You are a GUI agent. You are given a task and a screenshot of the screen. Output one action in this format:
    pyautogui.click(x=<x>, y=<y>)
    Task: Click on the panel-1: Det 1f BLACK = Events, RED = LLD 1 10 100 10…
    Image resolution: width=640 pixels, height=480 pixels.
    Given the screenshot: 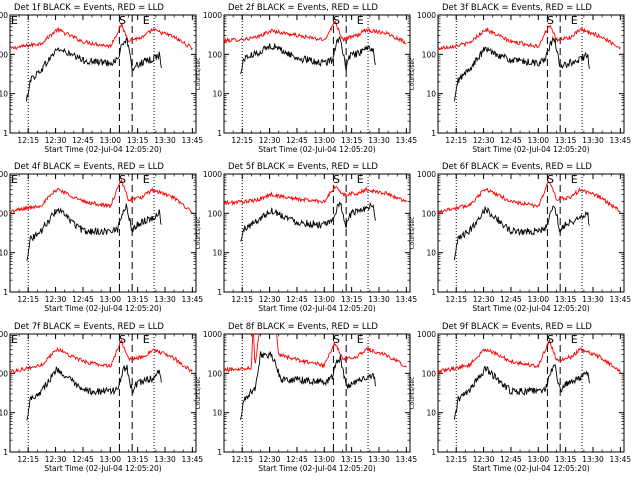 What is the action you would take?
    pyautogui.click(x=101, y=78)
    